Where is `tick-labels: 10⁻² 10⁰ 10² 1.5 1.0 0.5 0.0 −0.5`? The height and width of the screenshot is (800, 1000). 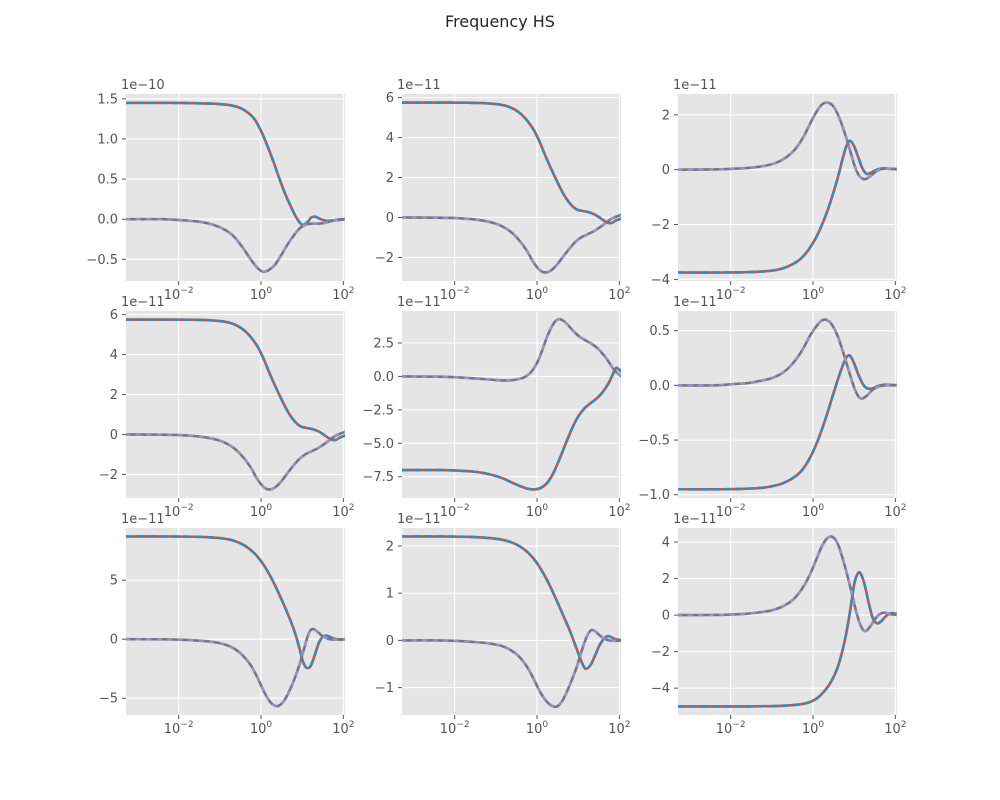
tick-labels: 10⁻² 10⁰ 10² 1.5 1.0 0.5 0.0 −0.5 is located at coordinates (220, 197).